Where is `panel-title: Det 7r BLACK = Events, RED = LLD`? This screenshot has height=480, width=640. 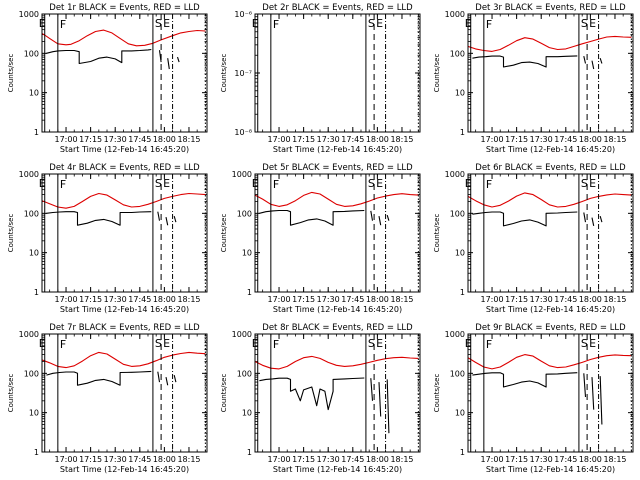
panel-title: Det 7r BLACK = Events, RED = LLD is located at coordinates (124, 328).